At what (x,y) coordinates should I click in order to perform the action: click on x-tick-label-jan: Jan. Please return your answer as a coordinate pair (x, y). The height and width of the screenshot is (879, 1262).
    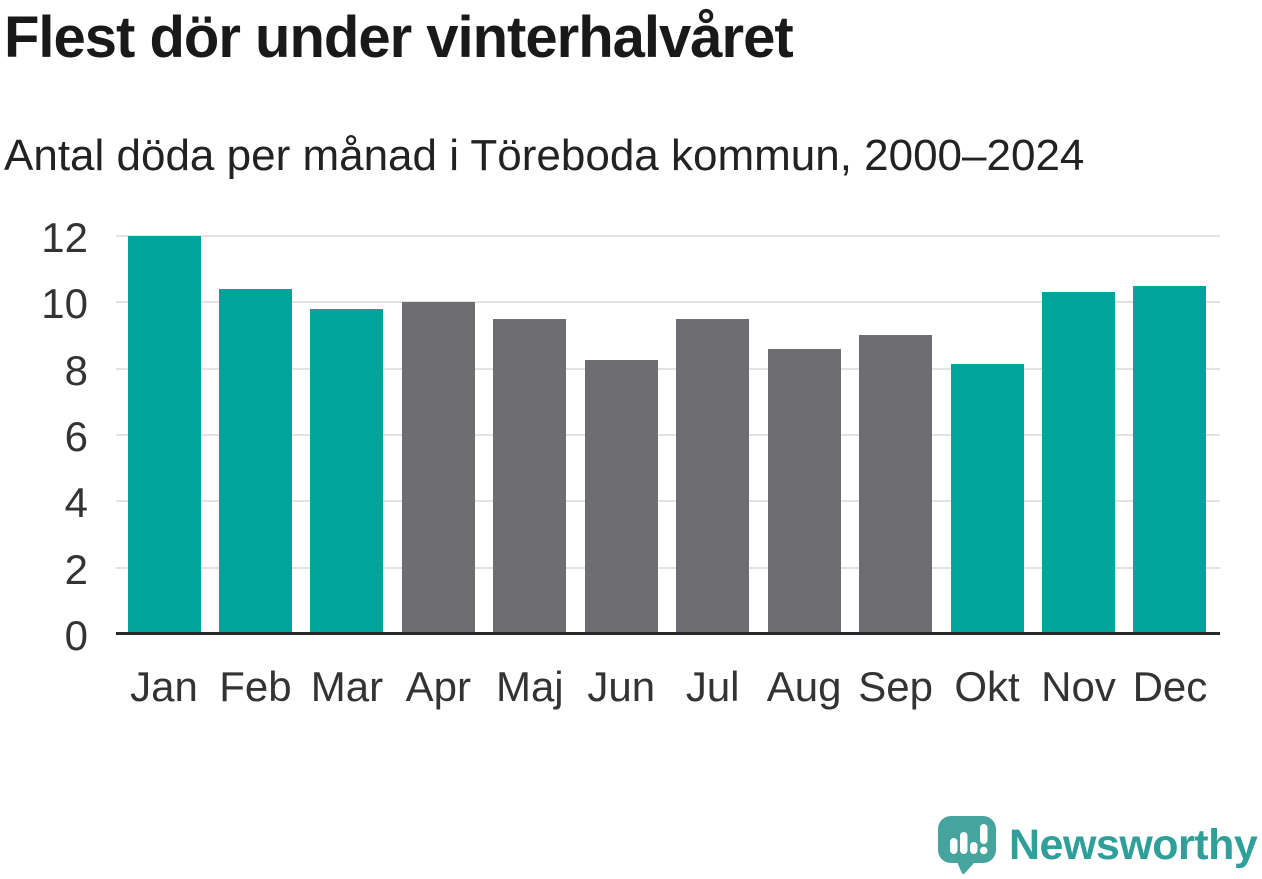
    Looking at the image, I should click on (164, 686).